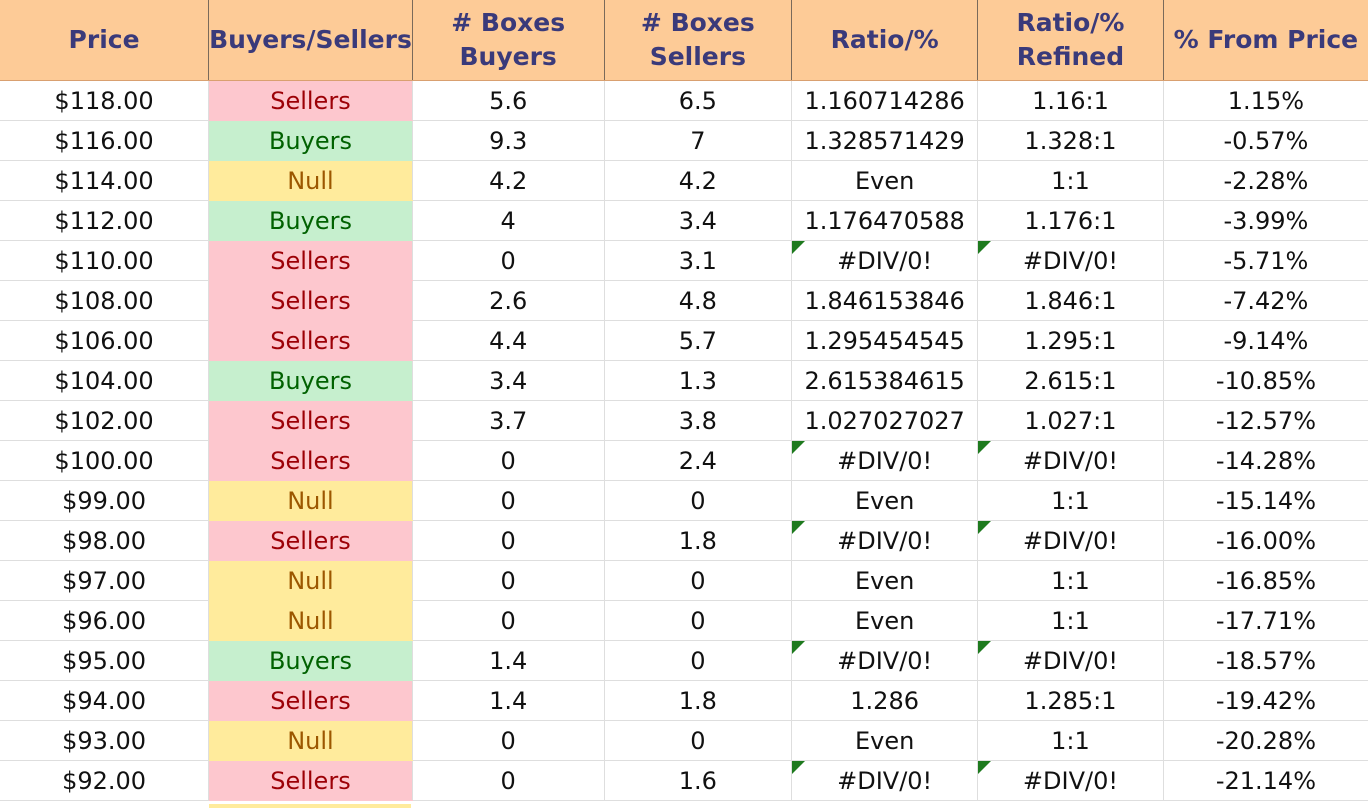  Describe the element at coordinates (1070, 100) in the screenshot. I see `ratio-refined-cell: 1.16:1` at that location.